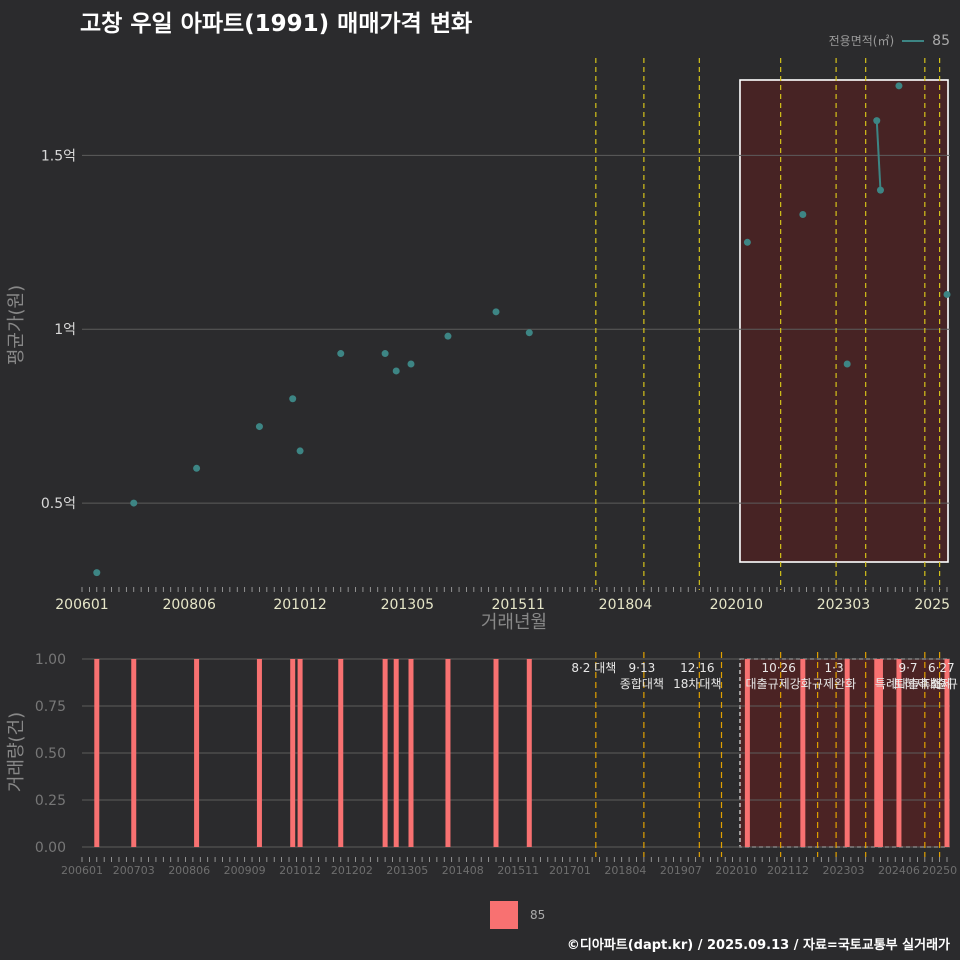 The image size is (960, 960). What do you see at coordinates (300, 870) in the screenshot?
I see `bar-x-tick-label: 201012` at bounding box center [300, 870].